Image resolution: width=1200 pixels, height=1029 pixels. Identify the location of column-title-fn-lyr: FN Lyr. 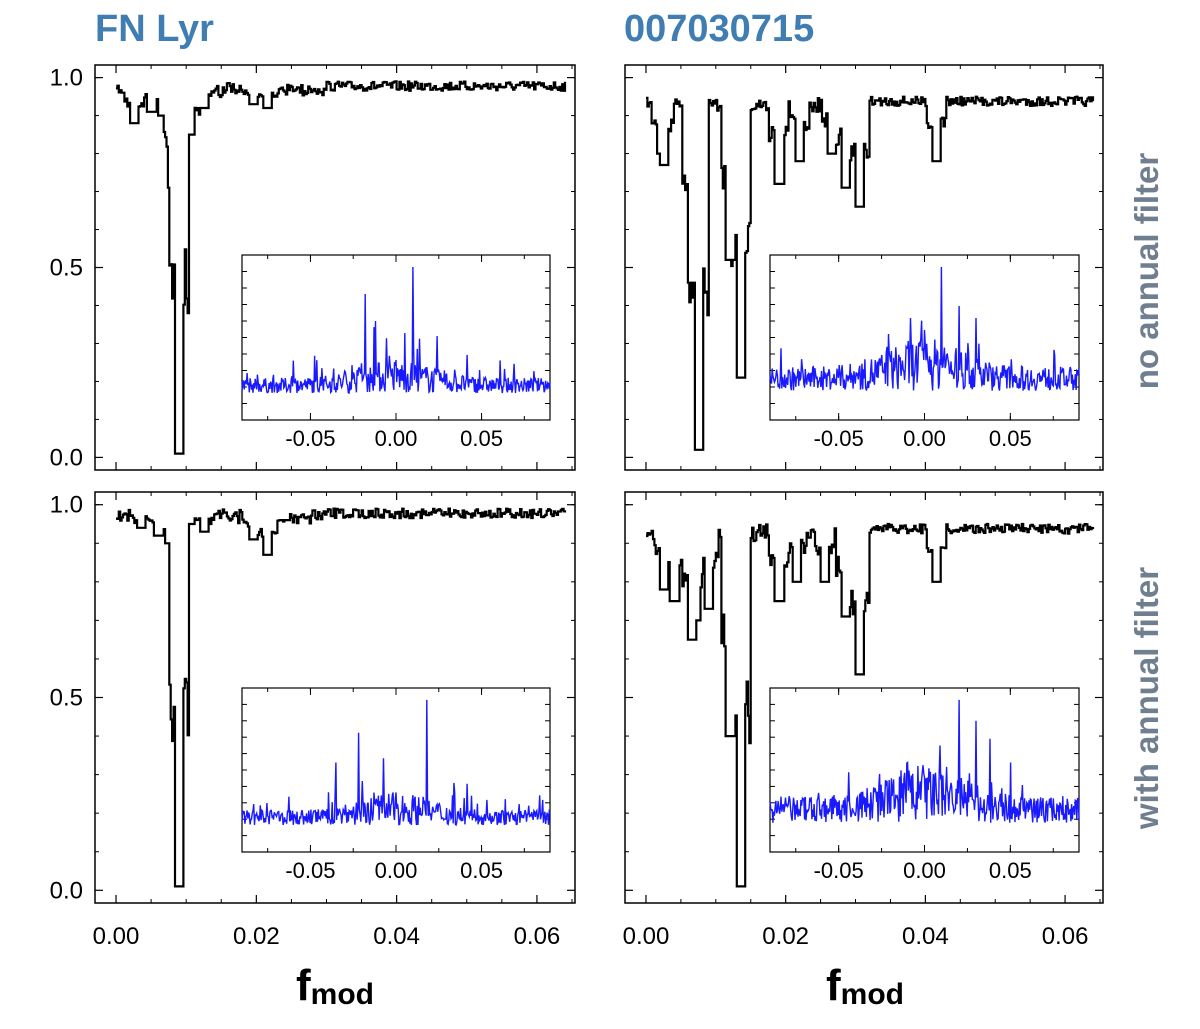
(154, 29).